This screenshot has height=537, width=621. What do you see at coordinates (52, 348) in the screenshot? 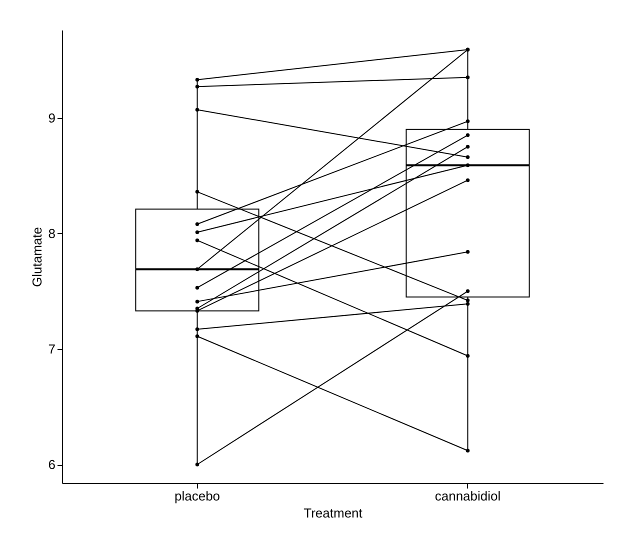
I see `y-tick-label: 7` at bounding box center [52, 348].